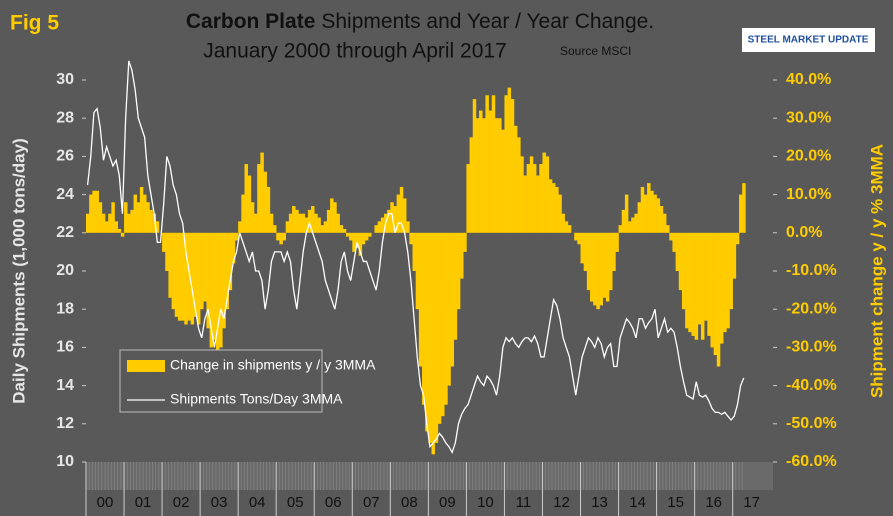 The width and height of the screenshot is (893, 516). What do you see at coordinates (751, 502) in the screenshot?
I see `x-tick-label: 17` at bounding box center [751, 502].